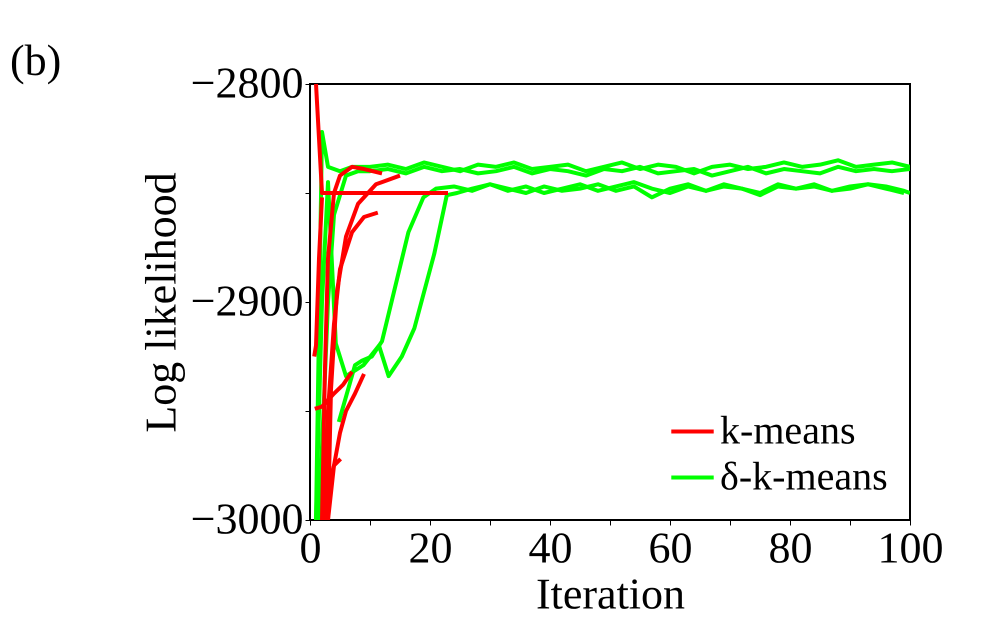  Describe the element at coordinates (788, 430) in the screenshot. I see `legend-label: k-means` at that location.